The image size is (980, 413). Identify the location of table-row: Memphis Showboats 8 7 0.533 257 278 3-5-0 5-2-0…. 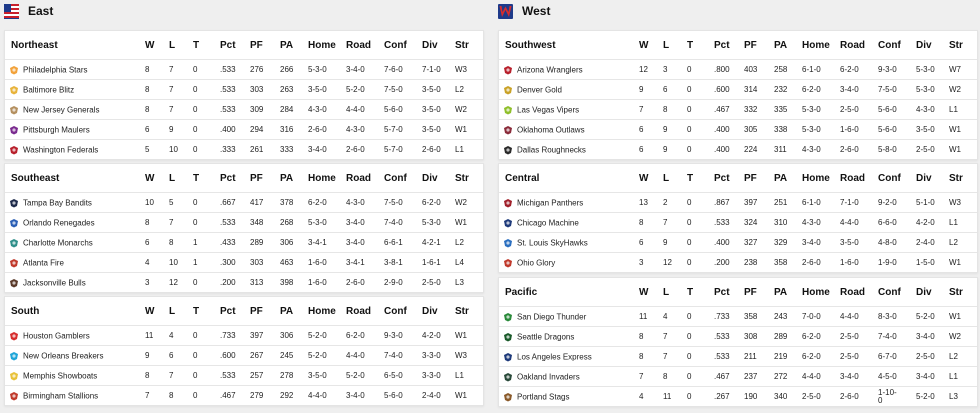
(244, 375).